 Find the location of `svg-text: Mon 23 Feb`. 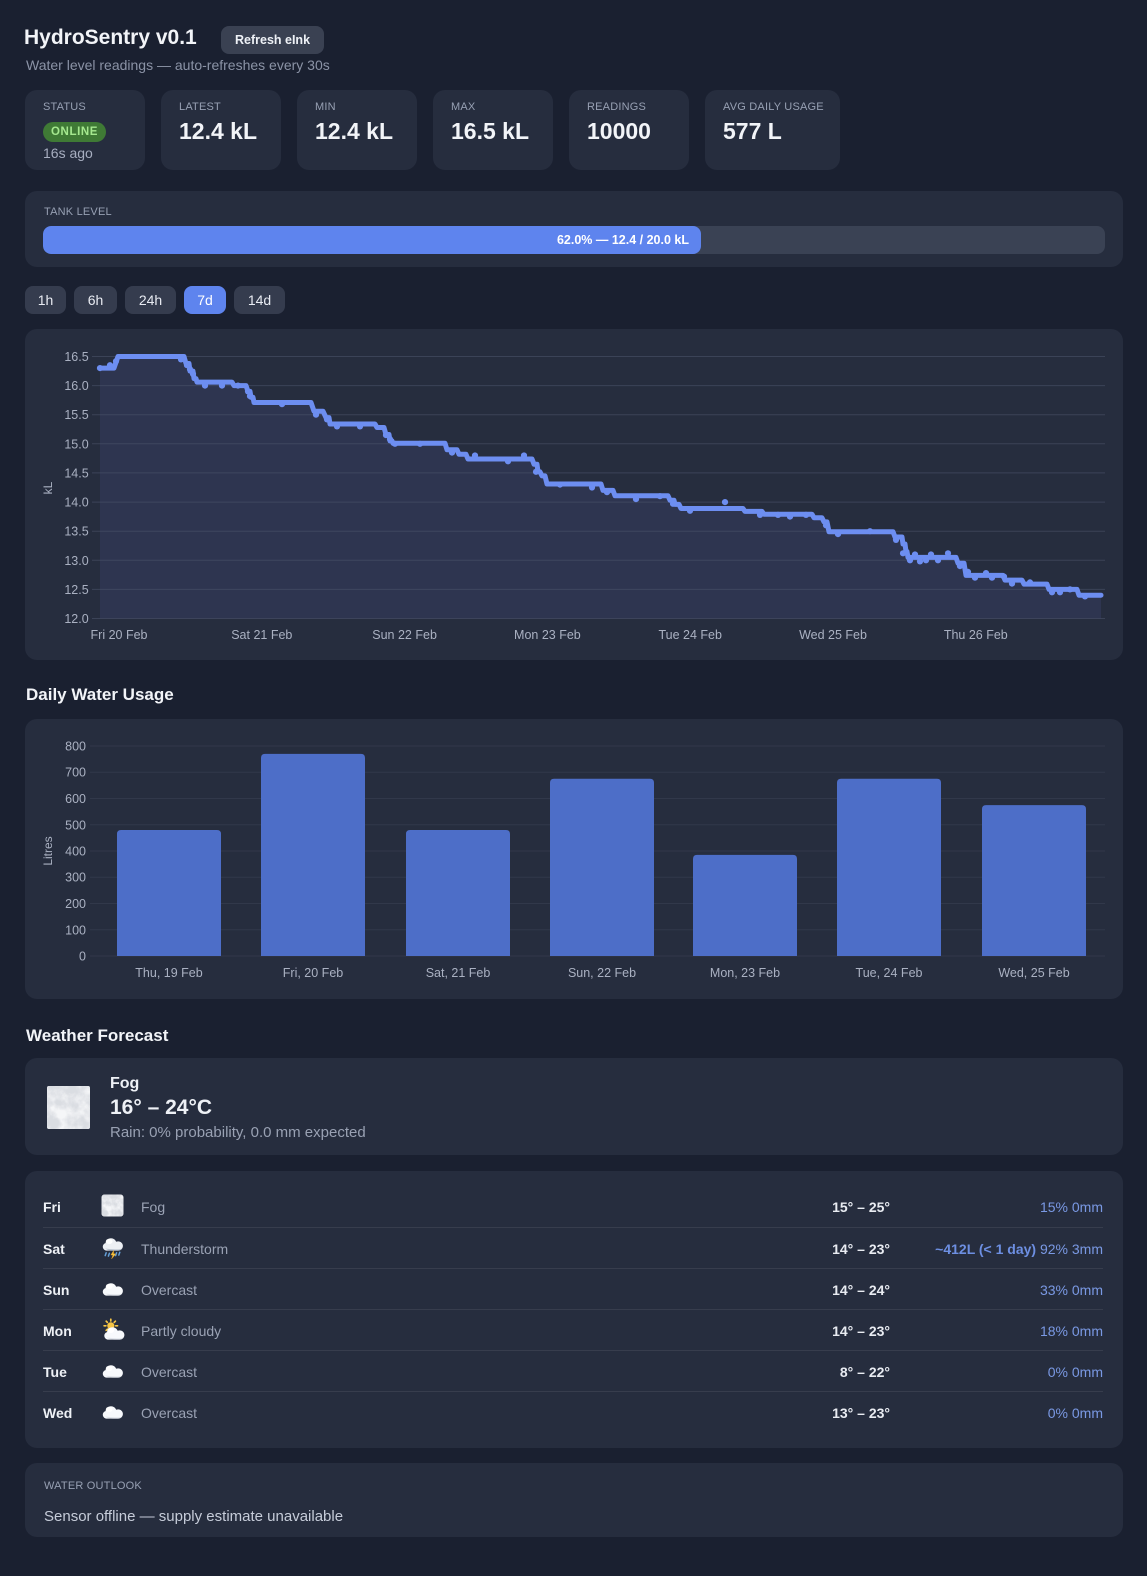

svg-text: Mon 23 Feb is located at coordinates (547, 635).